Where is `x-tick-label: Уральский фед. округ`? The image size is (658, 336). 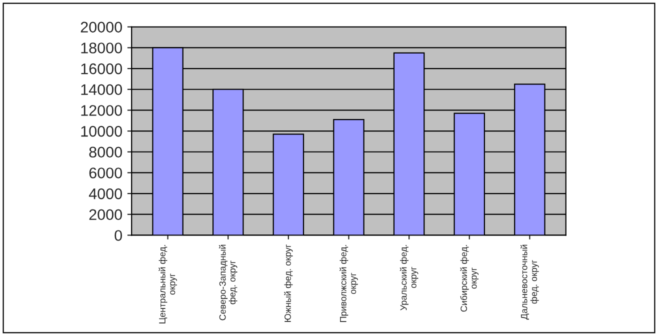
x-tick-label: Уральский фед. округ is located at coordinates (409, 277).